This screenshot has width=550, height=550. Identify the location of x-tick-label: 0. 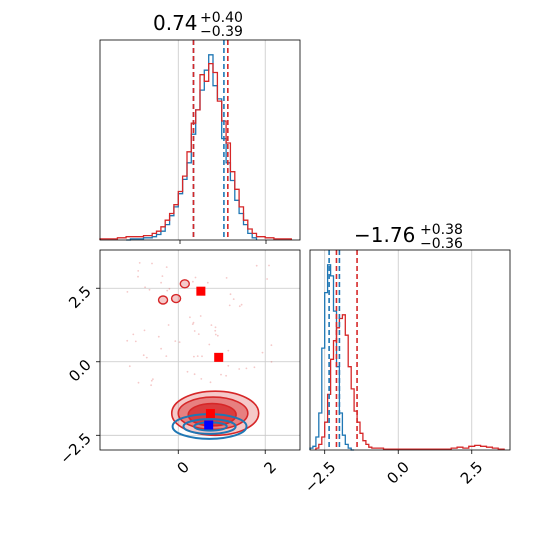
(183, 467).